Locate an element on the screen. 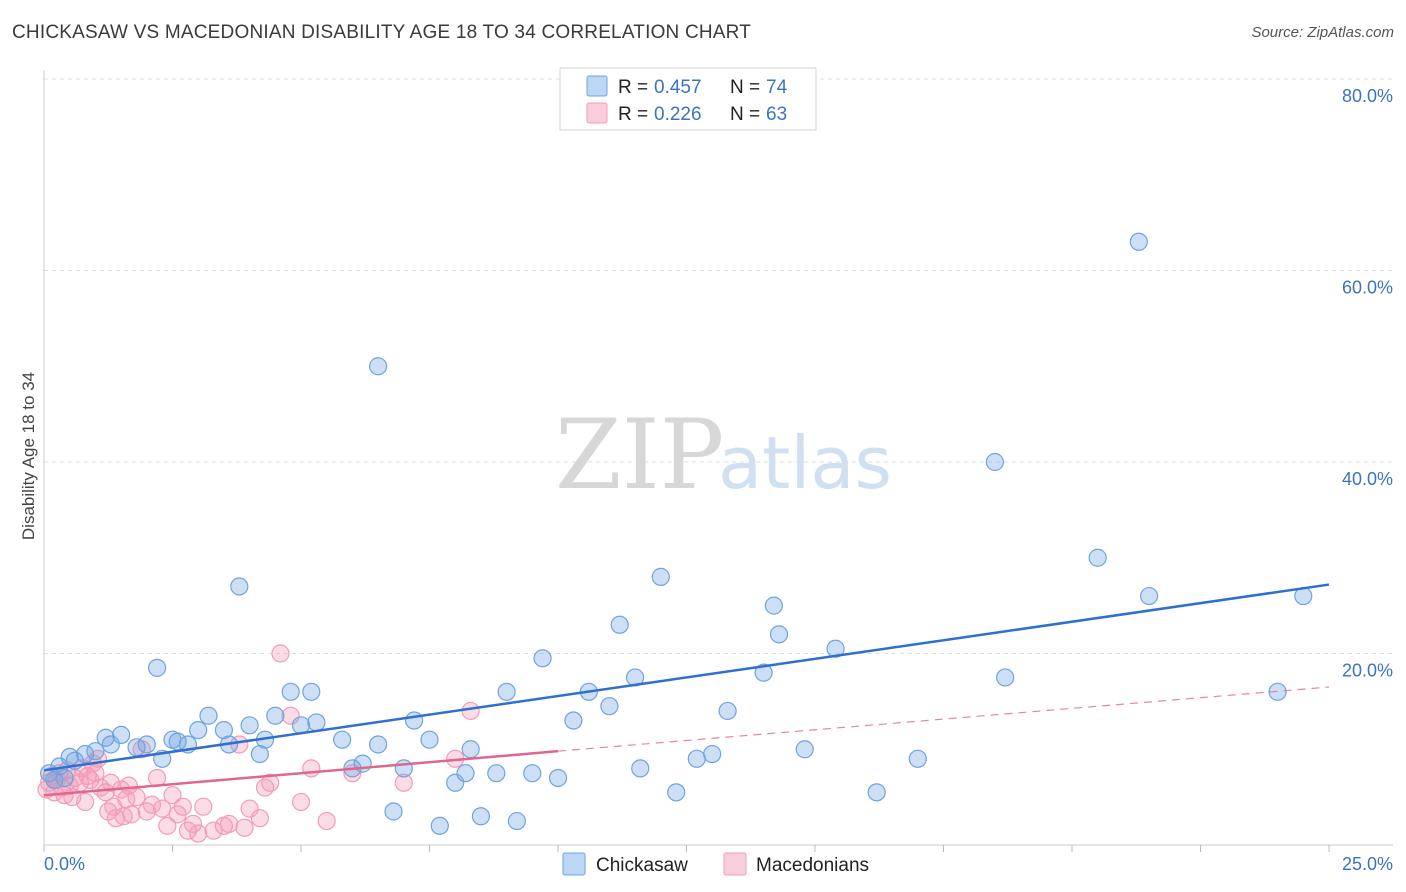 The width and height of the screenshot is (1406, 892). x-tick-labels: 0.0% 25.0% is located at coordinates (718, 864).